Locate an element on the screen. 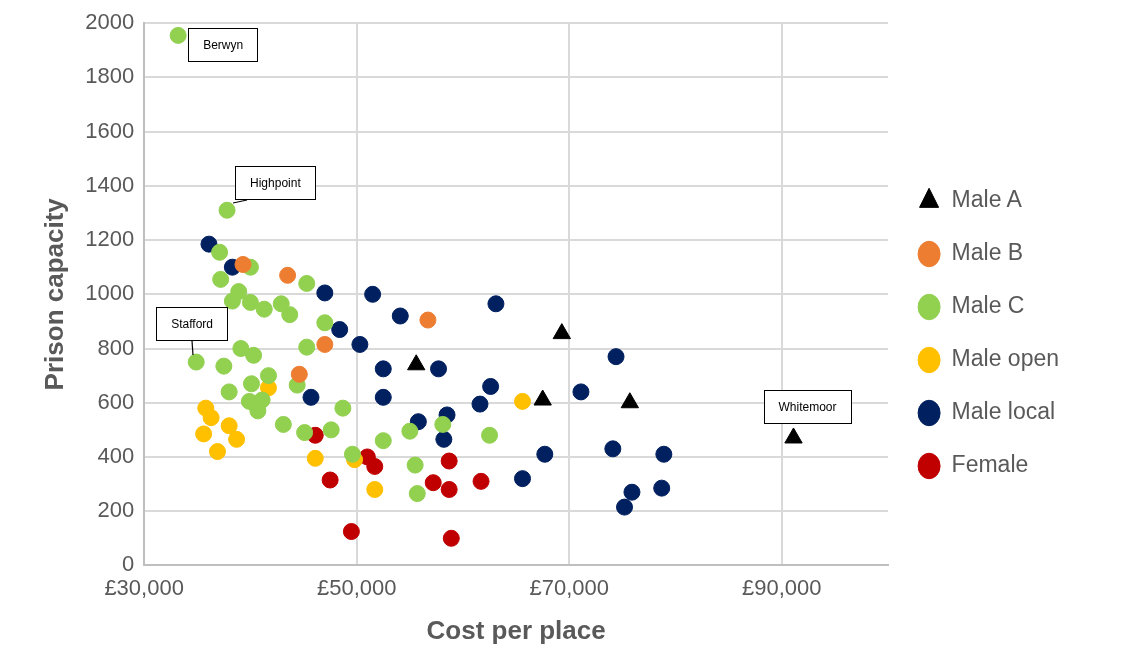 The height and width of the screenshot is (669, 1139). y-tick-label: 0 is located at coordinates (128, 564).